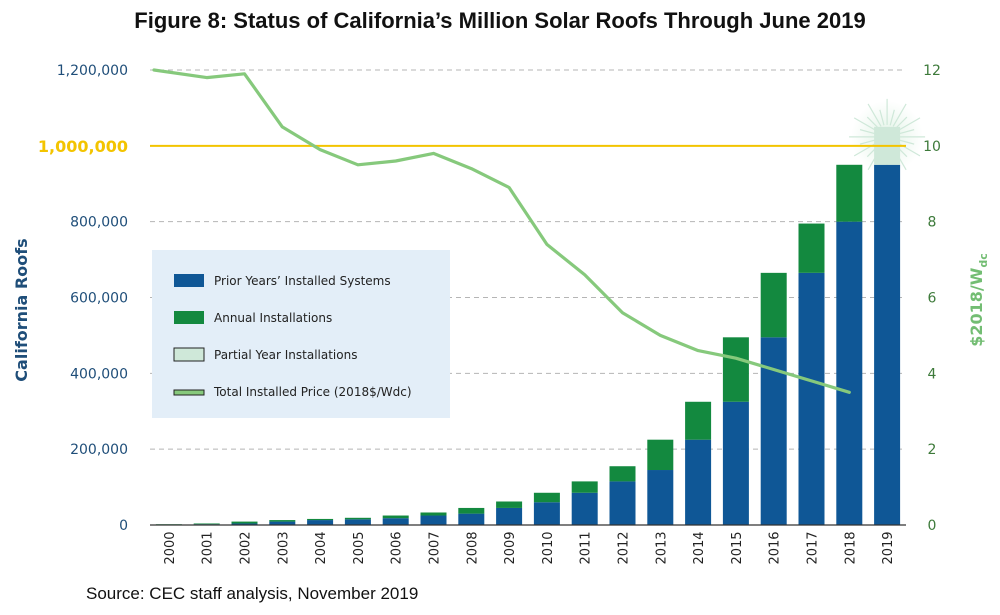  I want to click on y2-axis-title-main: $2018/W, so click(976, 307).